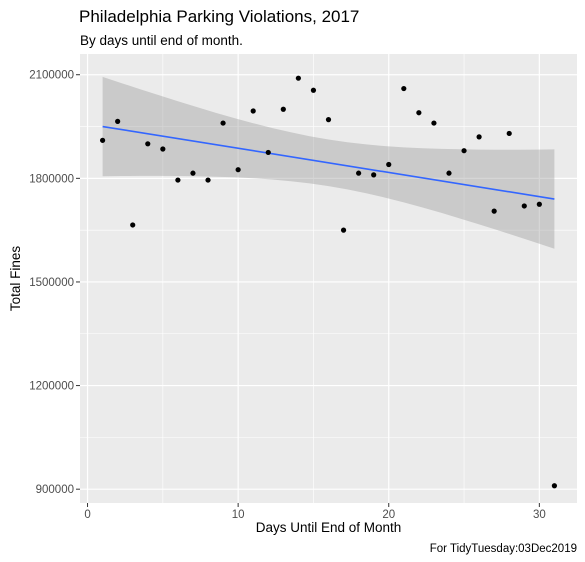 The height and width of the screenshot is (562, 585). What do you see at coordinates (388, 515) in the screenshot?
I see `x-tick-label: 20` at bounding box center [388, 515].